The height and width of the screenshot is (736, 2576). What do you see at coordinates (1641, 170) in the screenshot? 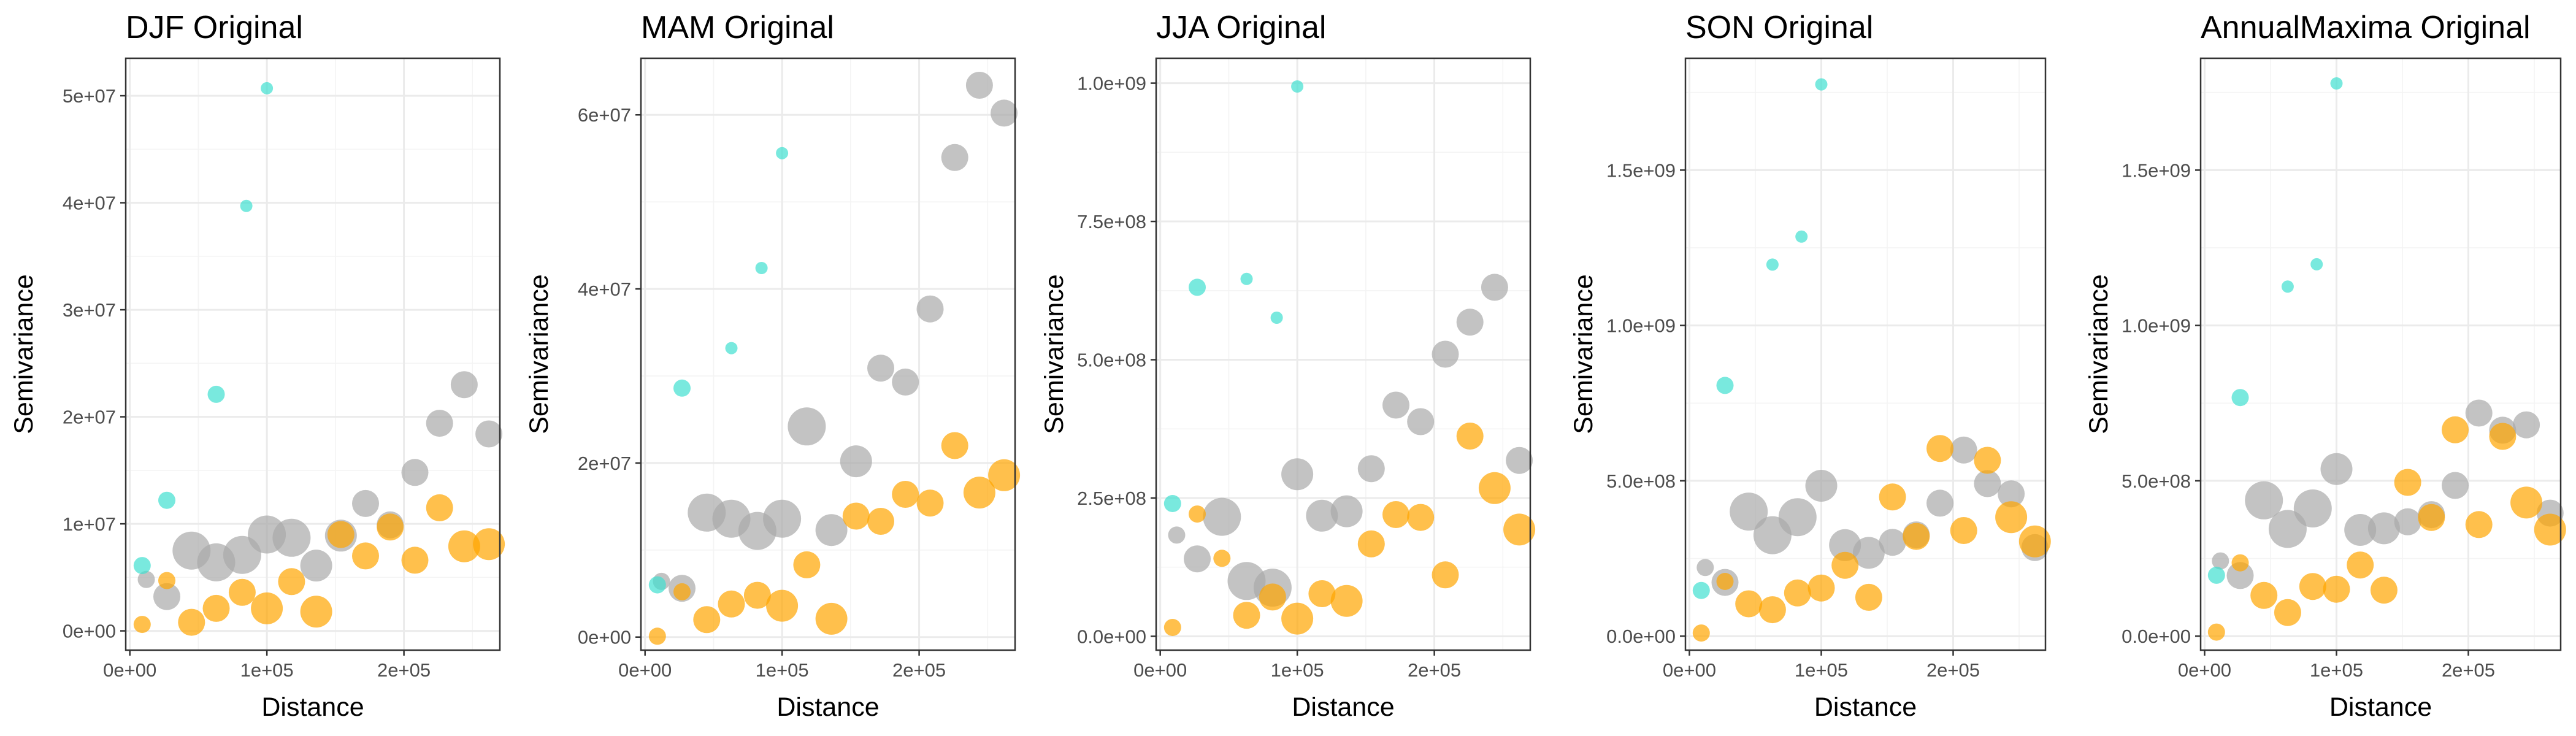
I see `y-tick-label: 1.5e+09` at bounding box center [1641, 170].